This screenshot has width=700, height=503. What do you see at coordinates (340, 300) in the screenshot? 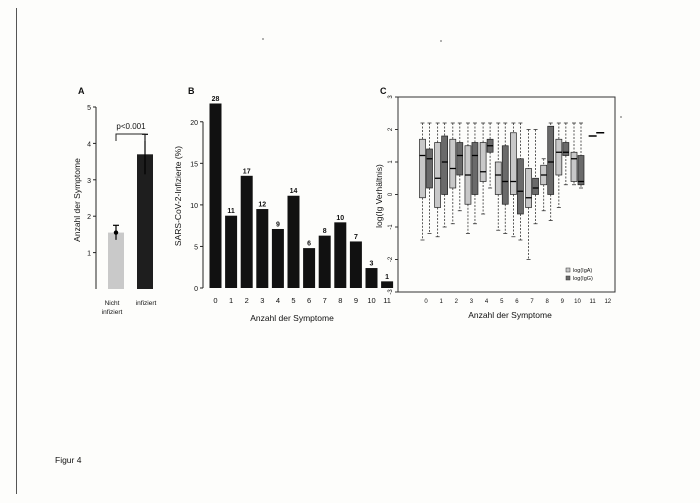
I see `panel-b-x-tick-label: 8` at bounding box center [340, 300].